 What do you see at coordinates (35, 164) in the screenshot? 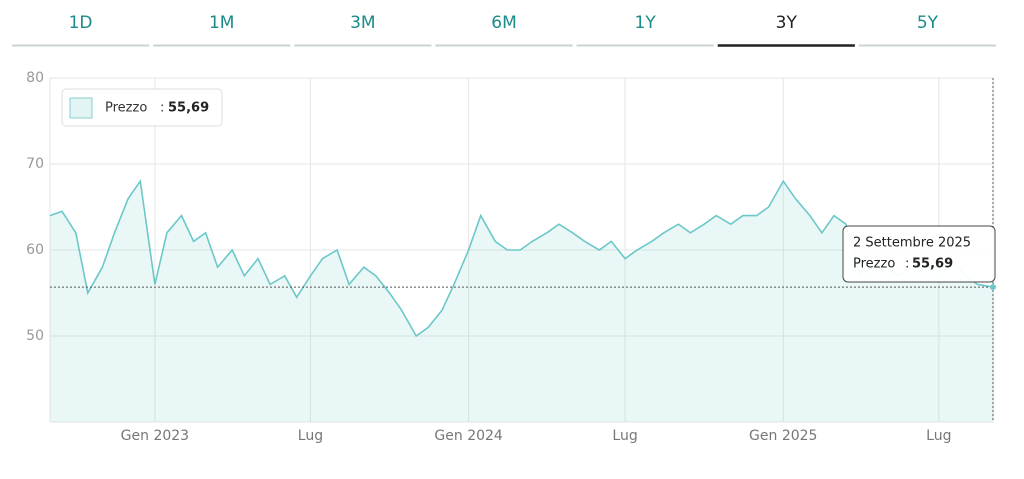
I see `y-tick-label: 70` at bounding box center [35, 164].